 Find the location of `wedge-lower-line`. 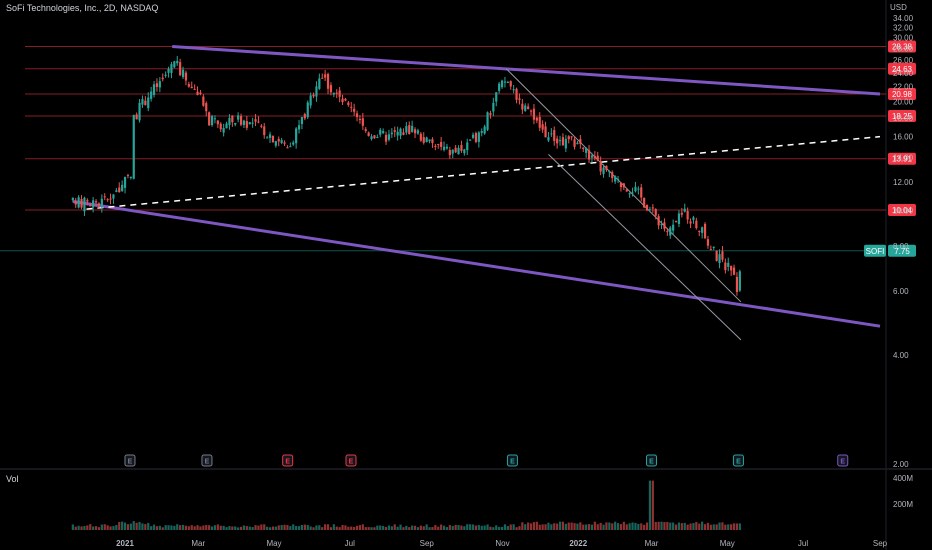

wedge-lower-line is located at coordinates (645, 247).